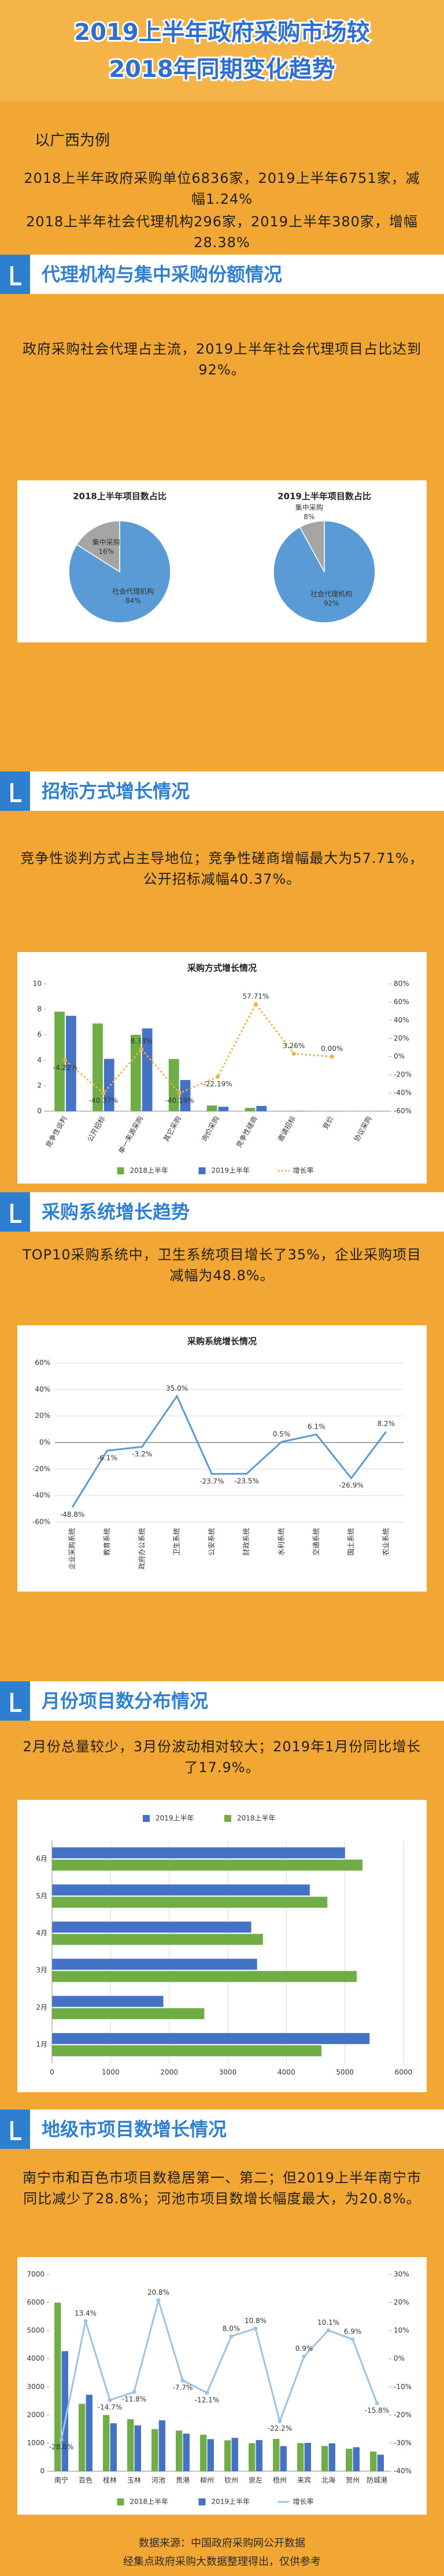 The image size is (444, 2576). I want to click on y-tick-label: 1月, so click(41, 2044).